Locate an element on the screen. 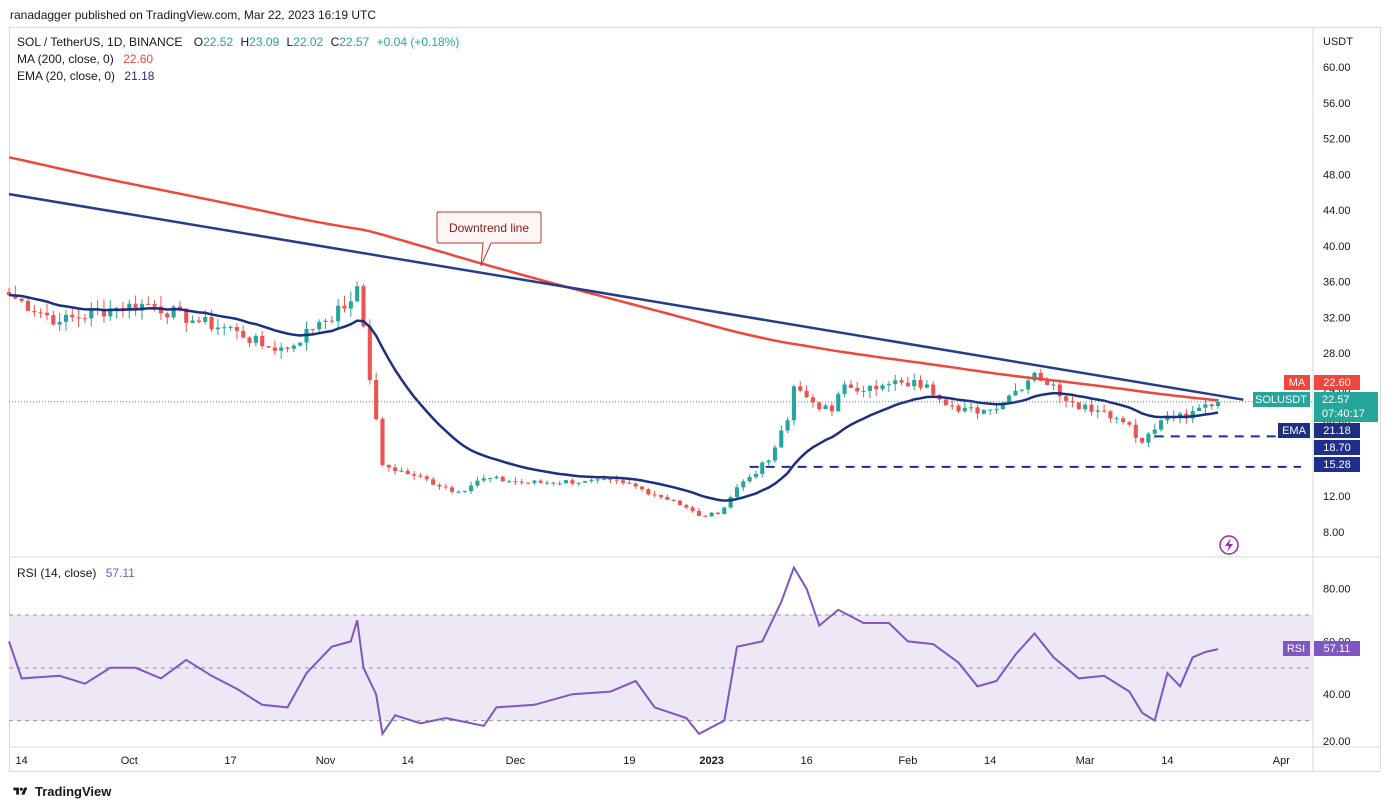 This screenshot has height=810, width=1390. time-tick-label: Apr is located at coordinates (1281, 761).